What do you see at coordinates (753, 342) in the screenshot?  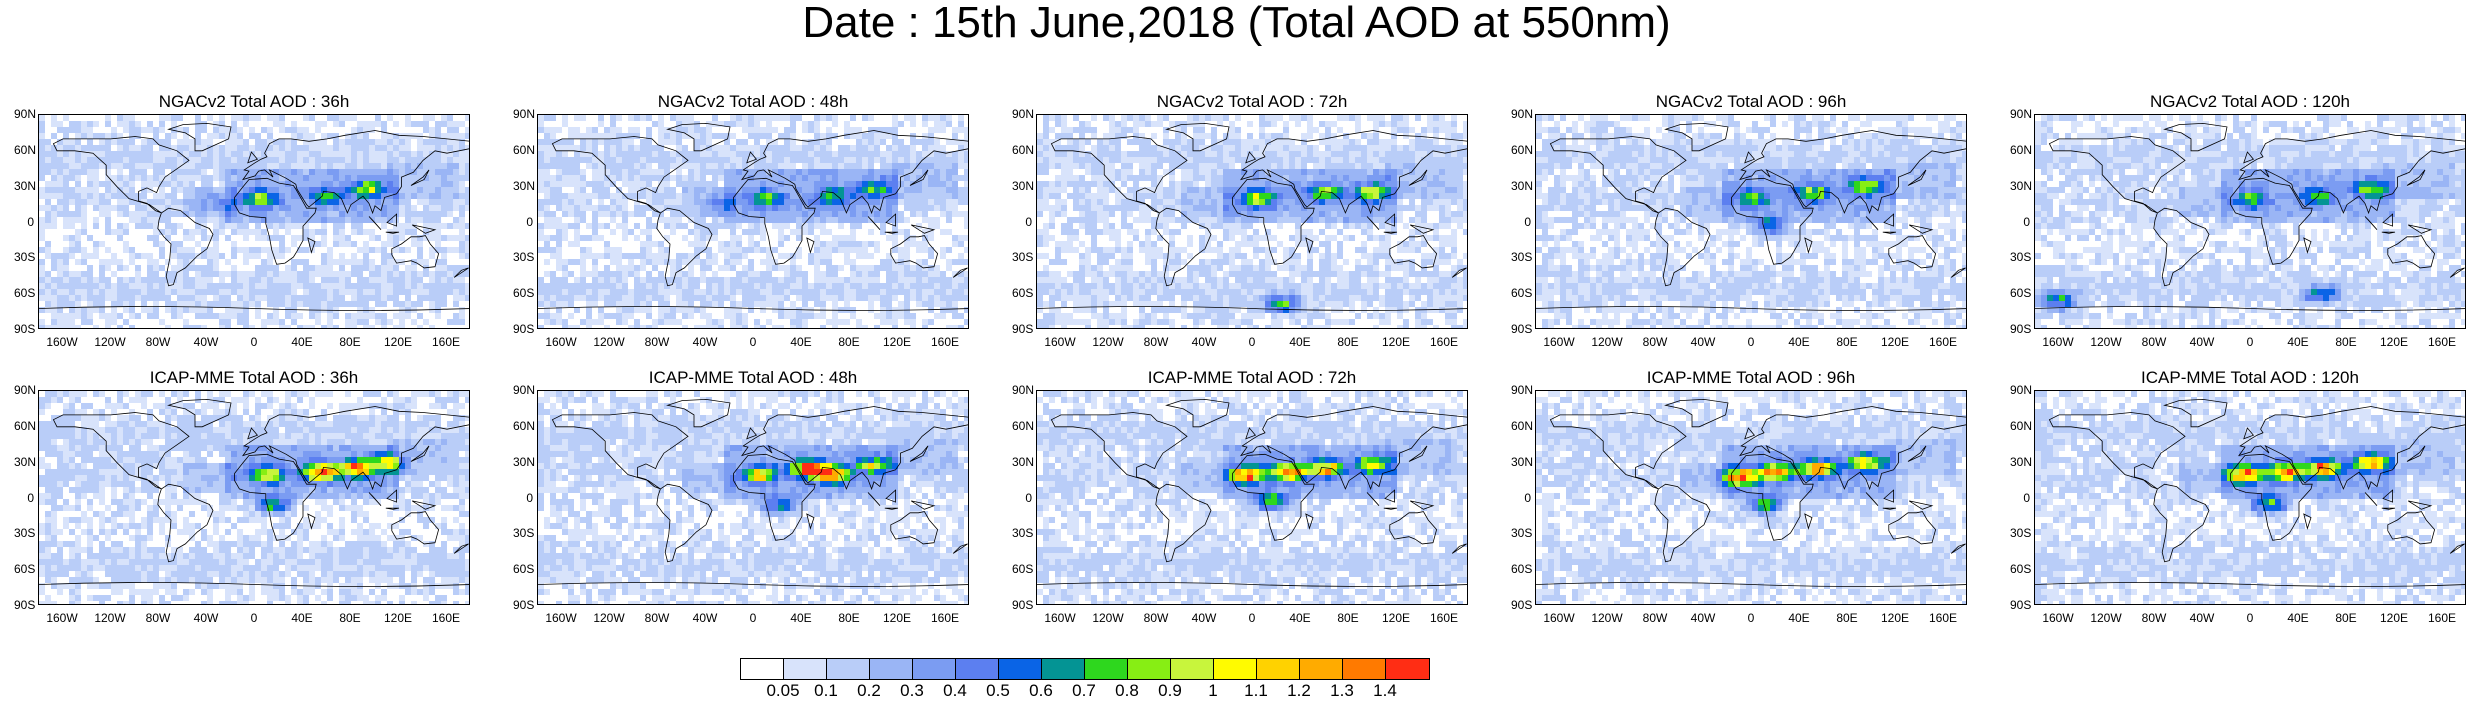 I see `lon-tick-label: 0` at bounding box center [753, 342].